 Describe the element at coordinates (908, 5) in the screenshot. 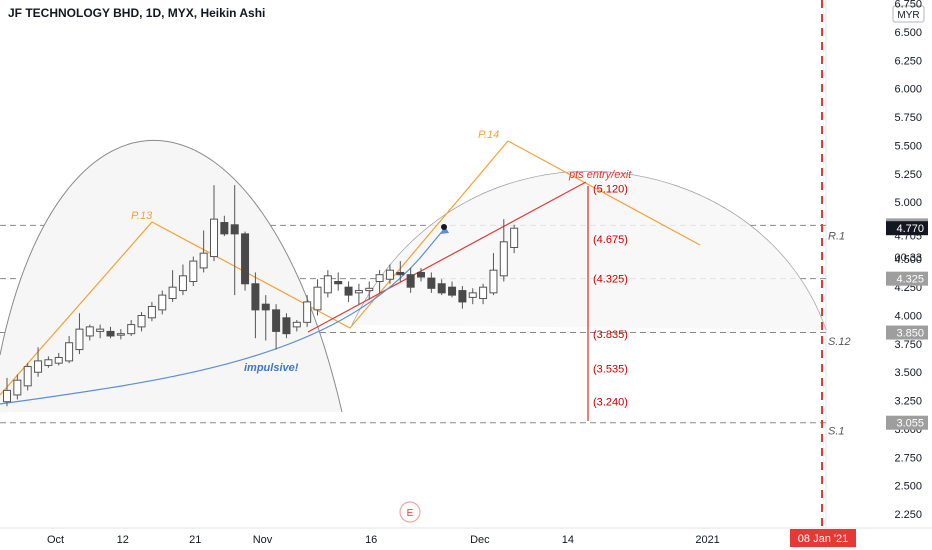

I see `y-tick-label: 6.750` at that location.